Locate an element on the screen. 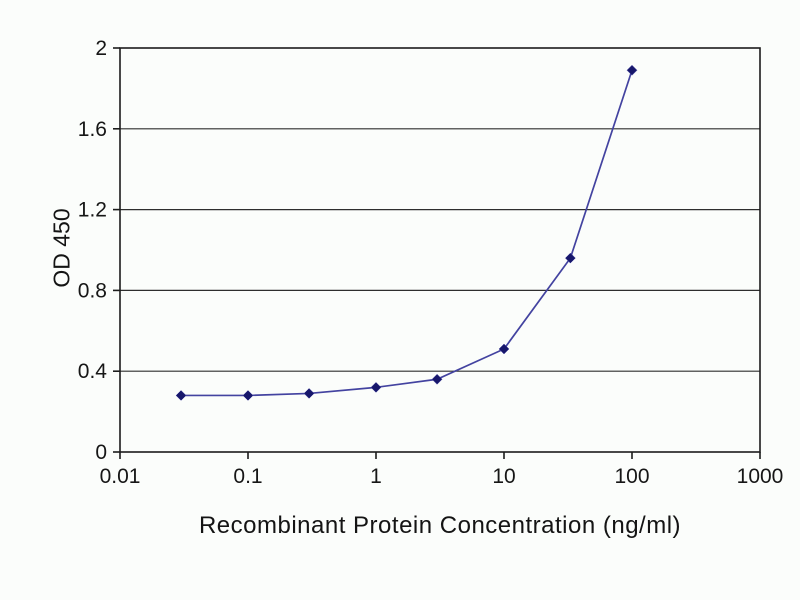 This screenshot has width=800, height=600. x-tick-label: 1000 is located at coordinates (760, 476).